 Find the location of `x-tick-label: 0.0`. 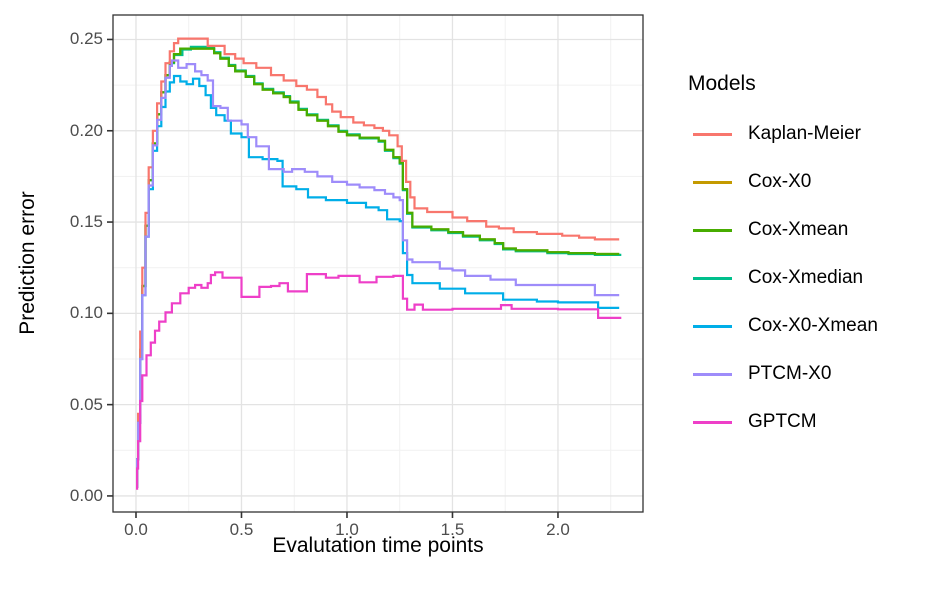

x-tick-label: 0.0 is located at coordinates (136, 529).